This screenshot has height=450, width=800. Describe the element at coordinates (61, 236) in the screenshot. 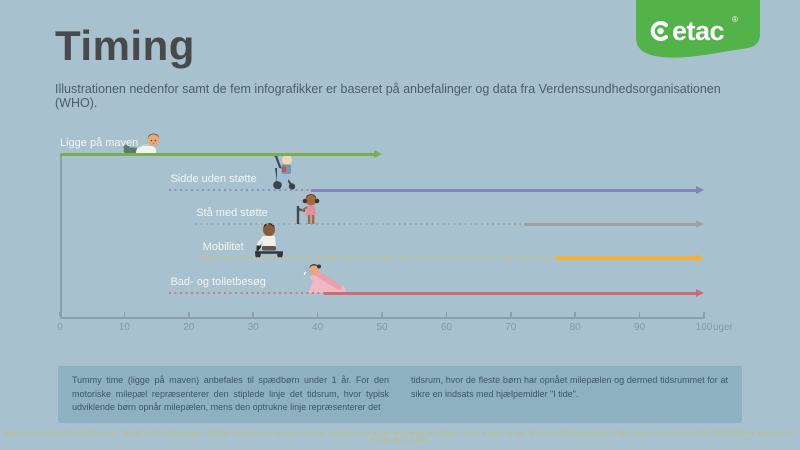

I see `y-axis-line` at that location.